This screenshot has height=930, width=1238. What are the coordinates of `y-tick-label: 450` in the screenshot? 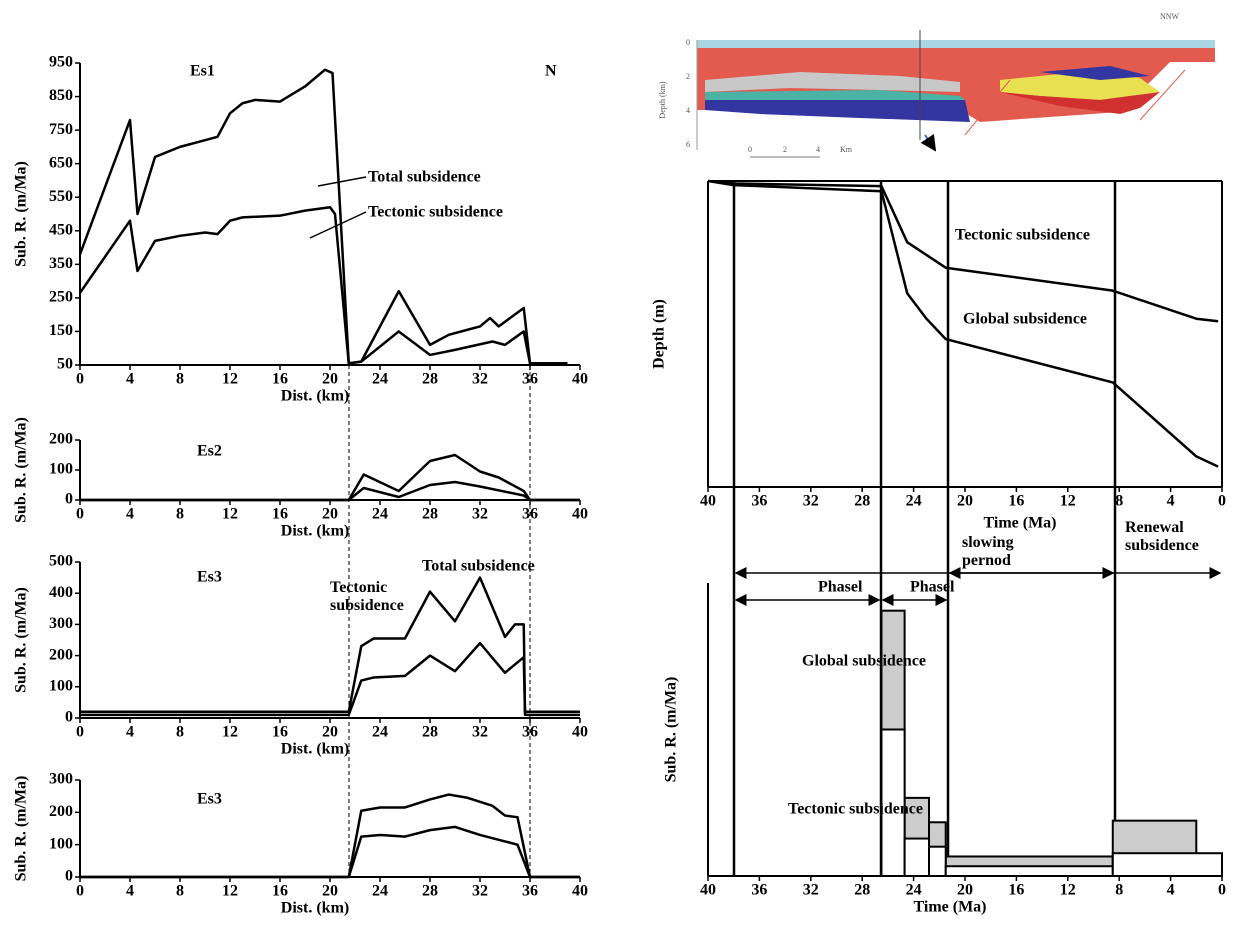 It's located at (61, 229).